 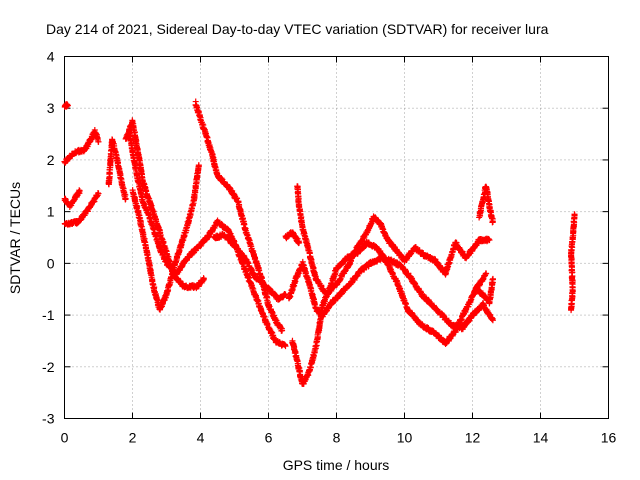 I want to click on x-tick-label: 16, so click(x=609, y=438).